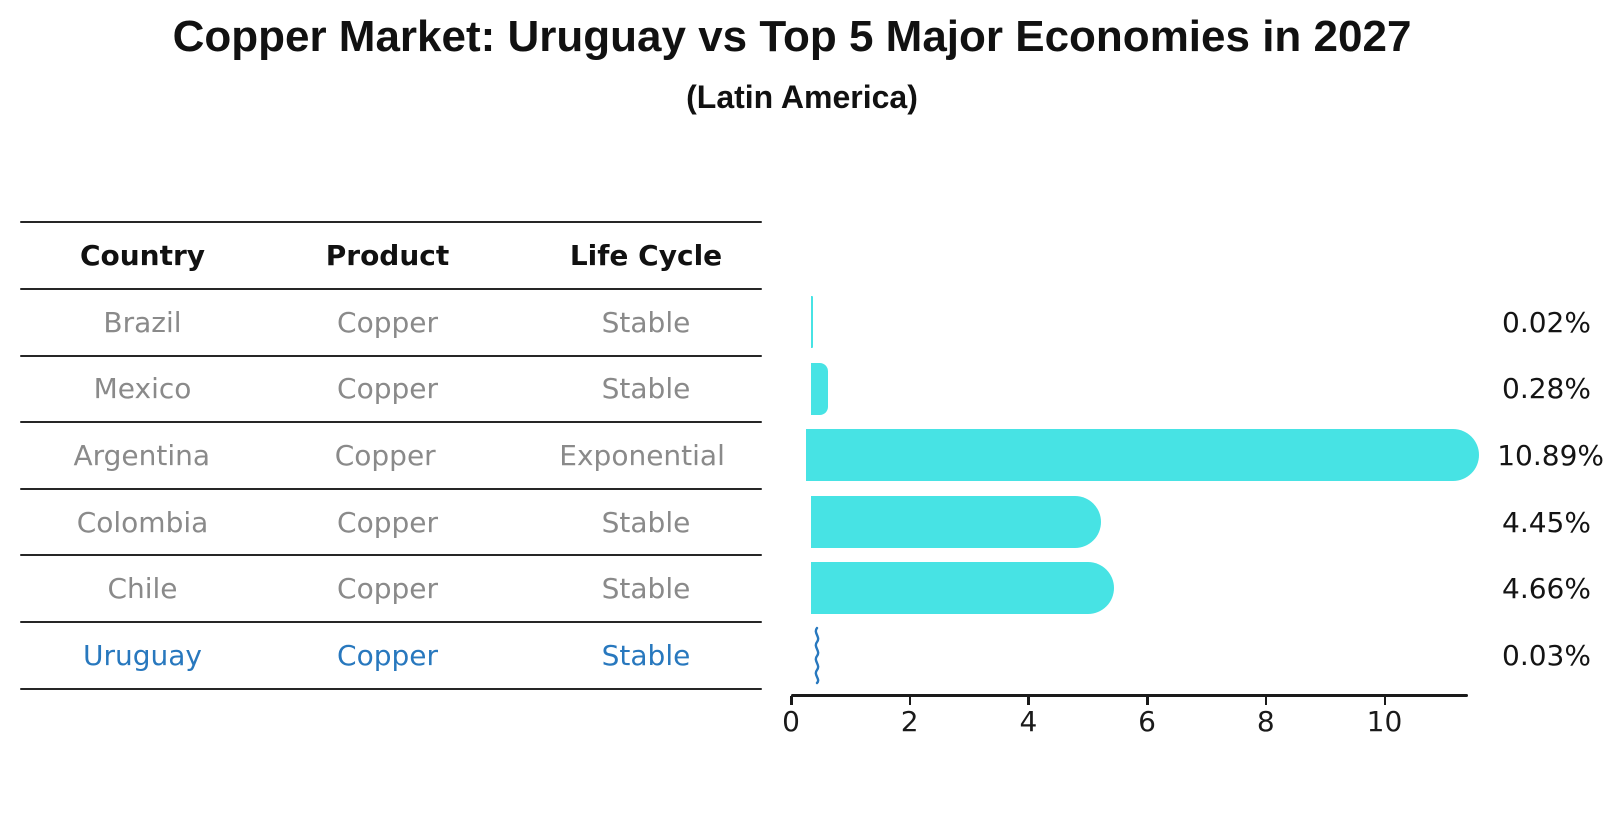 The image size is (1604, 823). Describe the element at coordinates (646, 255) in the screenshot. I see `header-cell-lifecycle: Life Cycle` at that location.